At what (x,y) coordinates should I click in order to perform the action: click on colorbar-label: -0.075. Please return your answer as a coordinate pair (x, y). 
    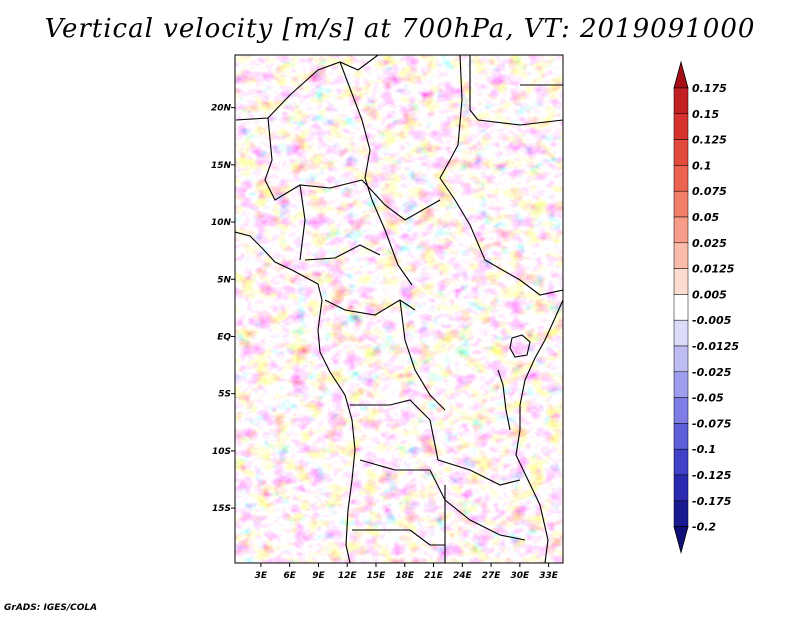
    Looking at the image, I should click on (712, 423).